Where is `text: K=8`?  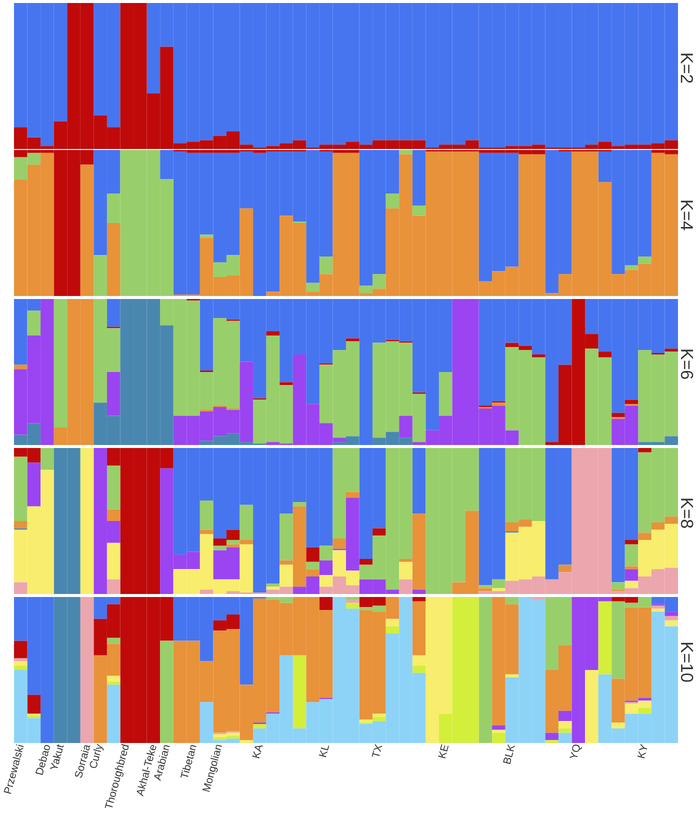 text: K=8 is located at coordinates (687, 513).